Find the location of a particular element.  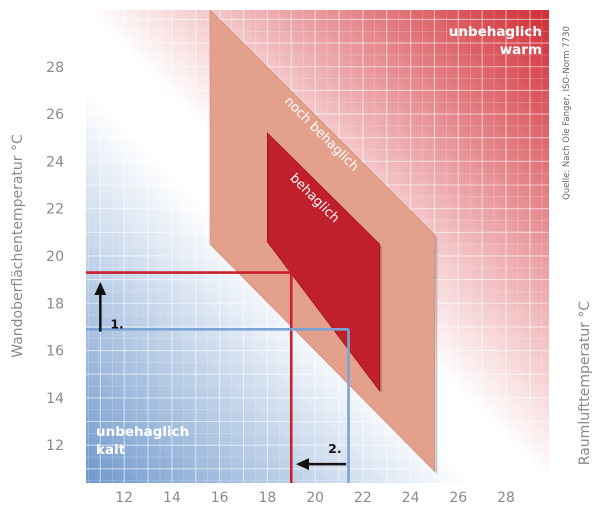

label-cold-line-1: unbehaglich is located at coordinates (142, 432).